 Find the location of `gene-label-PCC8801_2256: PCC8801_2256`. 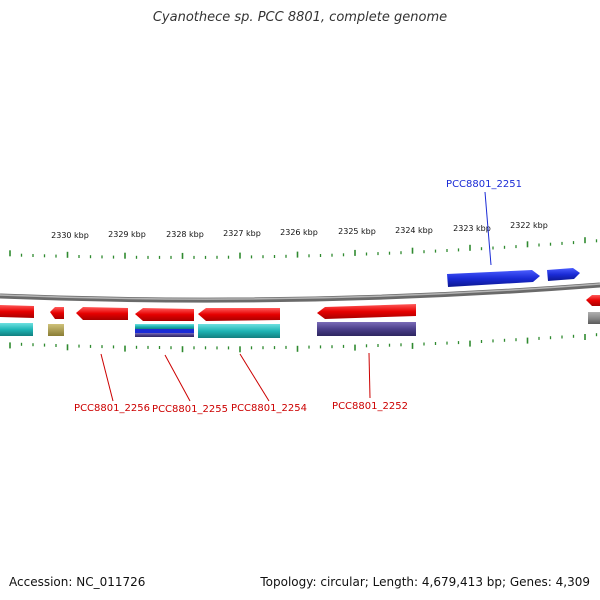

gene-label-PCC8801_2256: PCC8801_2256 is located at coordinates (112, 408).